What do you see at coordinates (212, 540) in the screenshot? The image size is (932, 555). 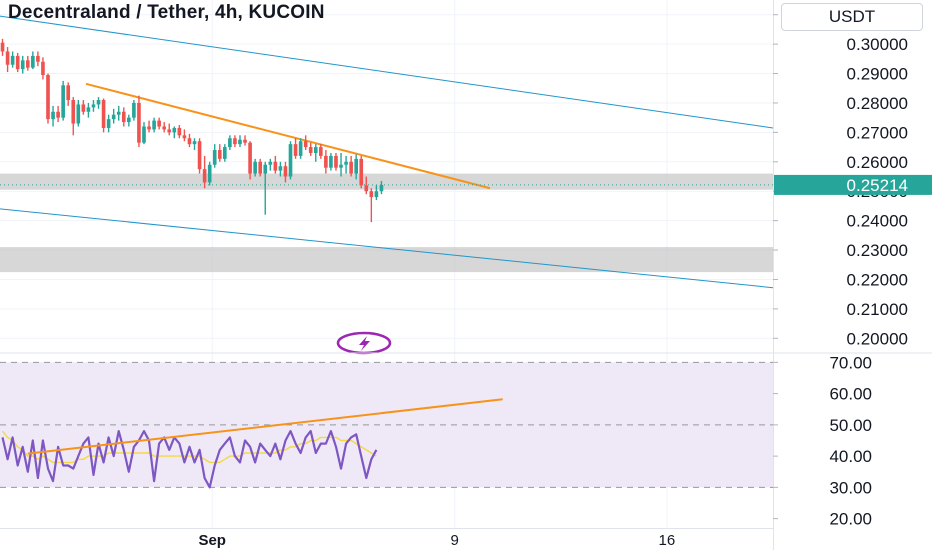 I see `time-tick-label: Sep` at bounding box center [212, 540].